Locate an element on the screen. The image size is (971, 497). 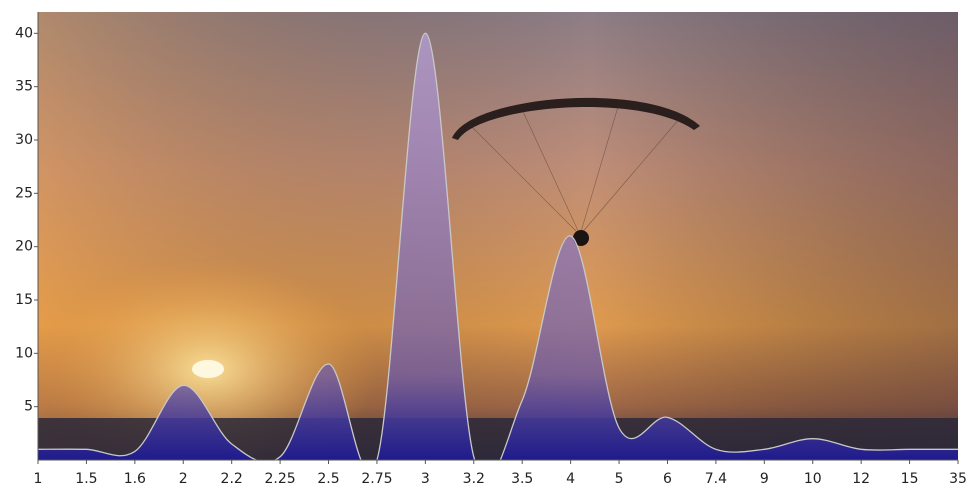
y-tick-label: 10 is located at coordinates (24, 353).